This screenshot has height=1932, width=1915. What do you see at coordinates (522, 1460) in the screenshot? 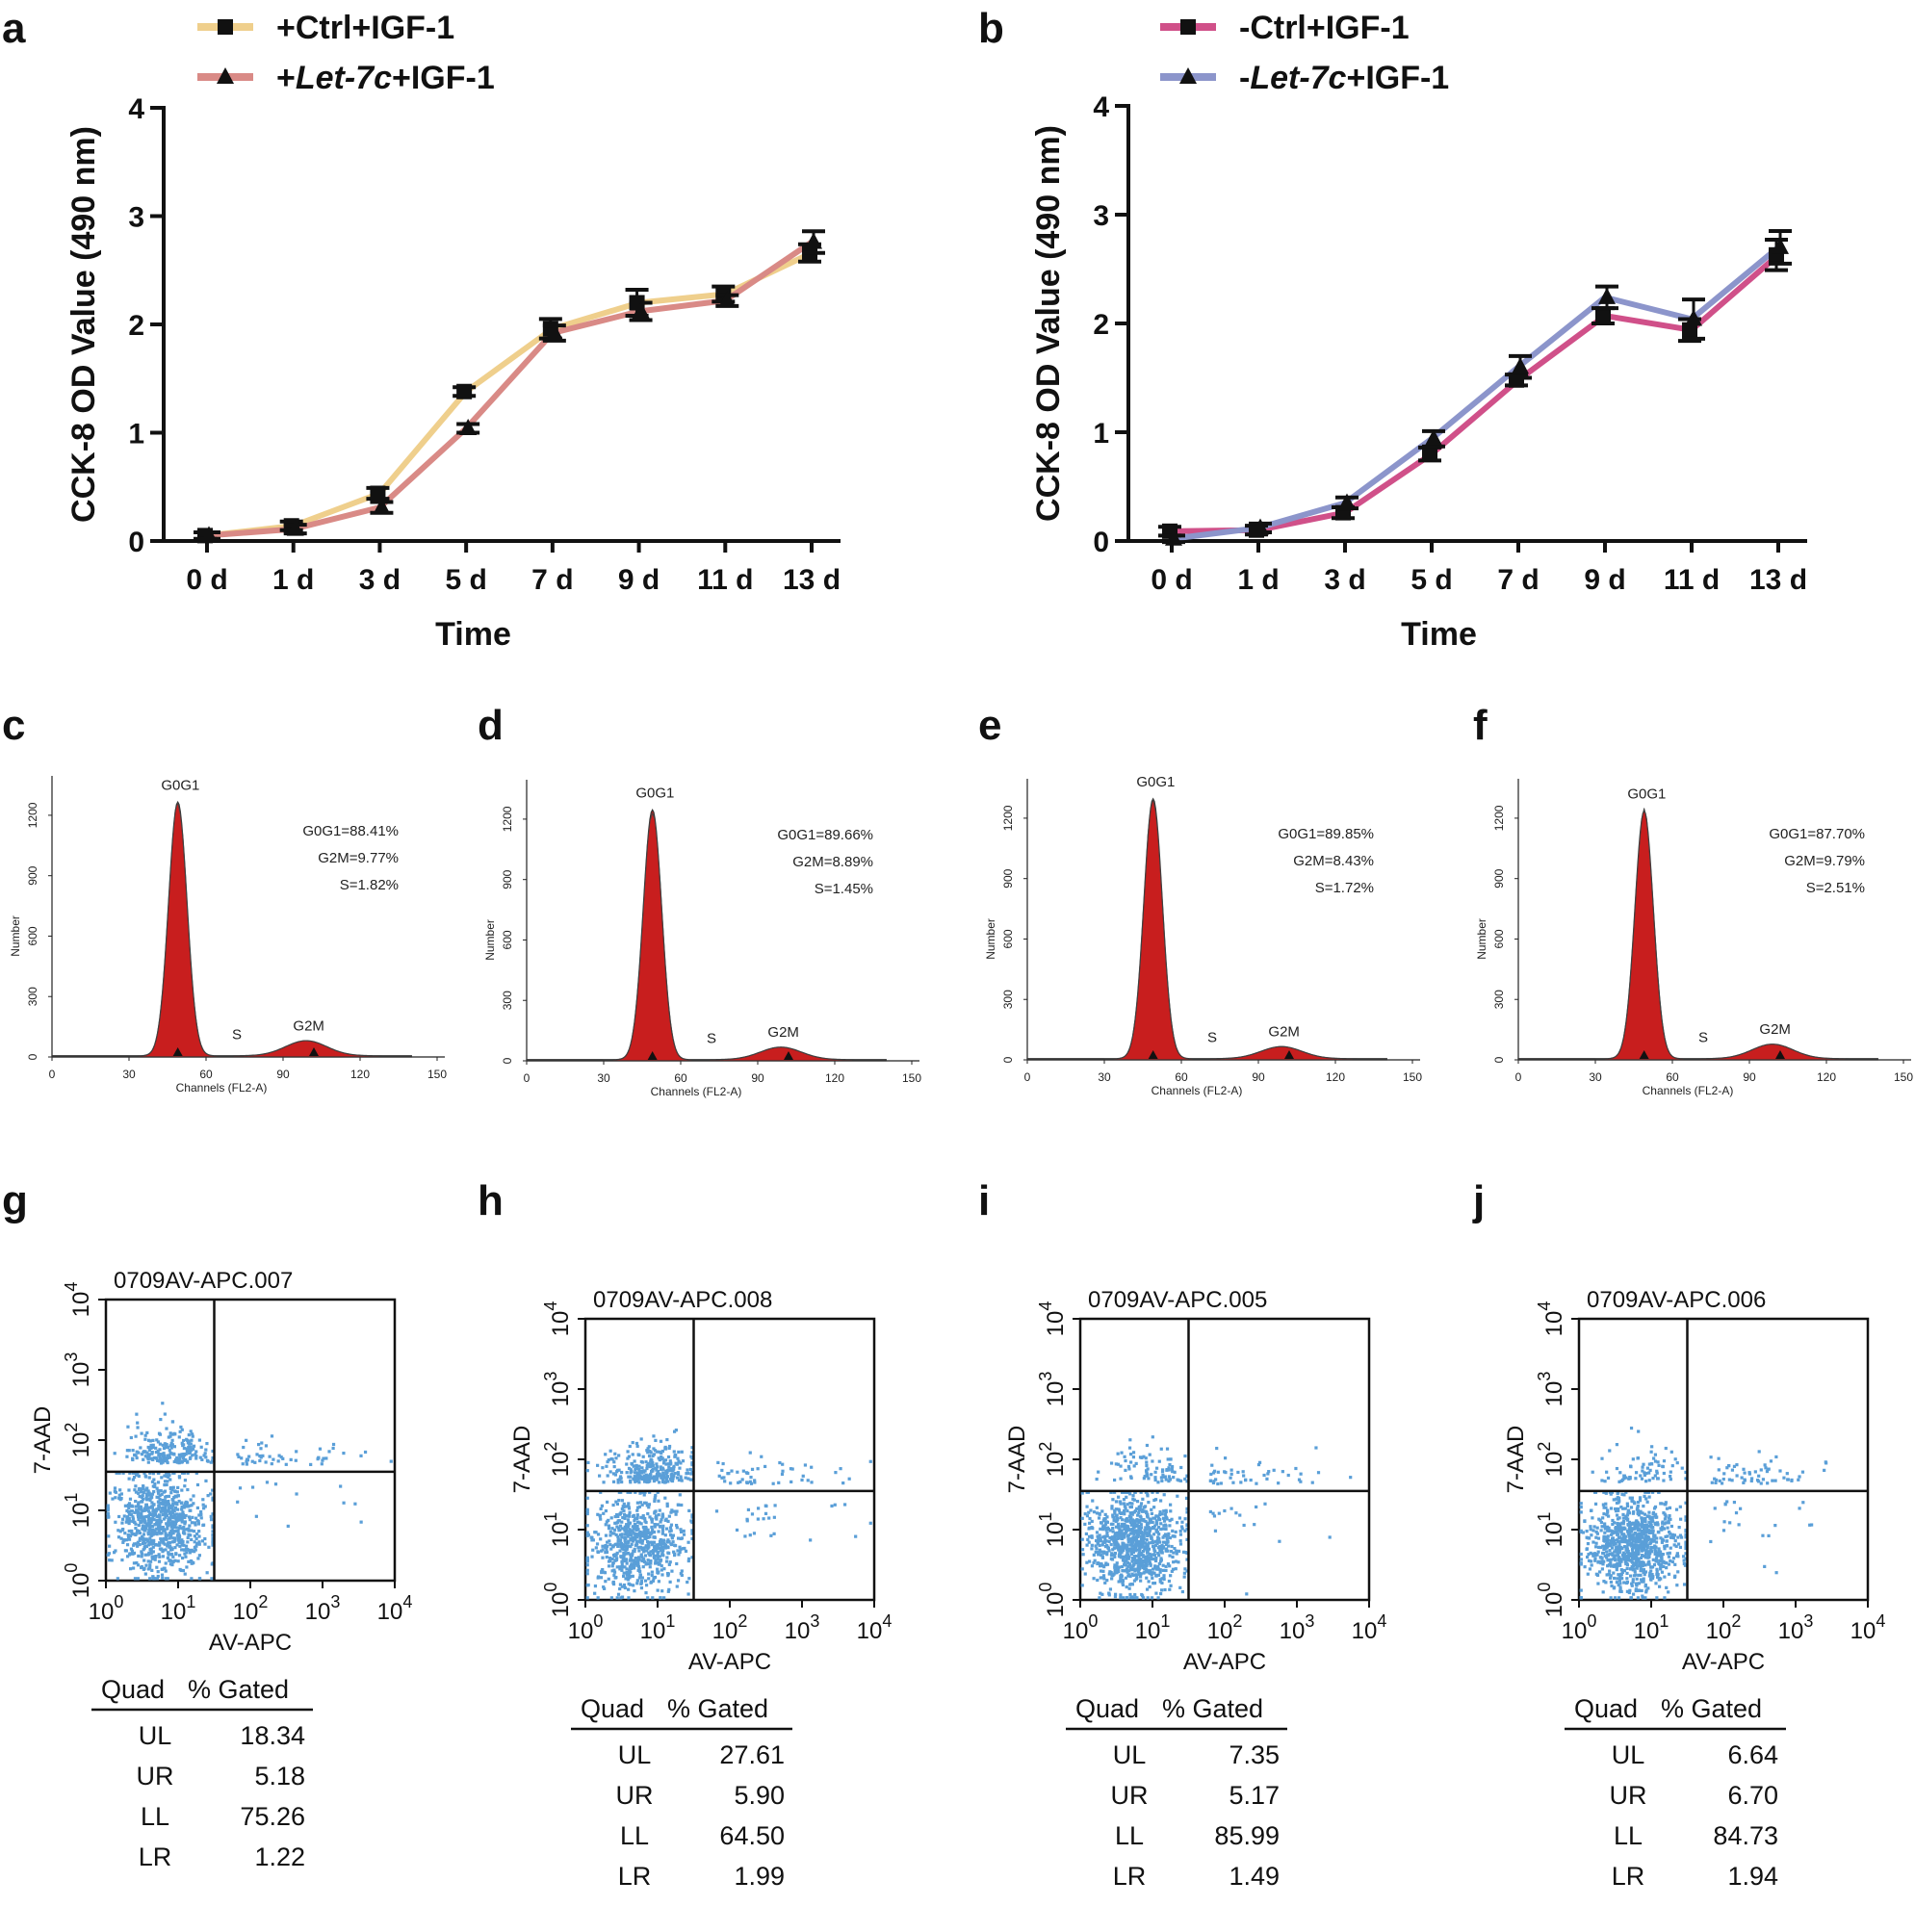
I see `y-axis-title: 7-AAD` at bounding box center [522, 1460].